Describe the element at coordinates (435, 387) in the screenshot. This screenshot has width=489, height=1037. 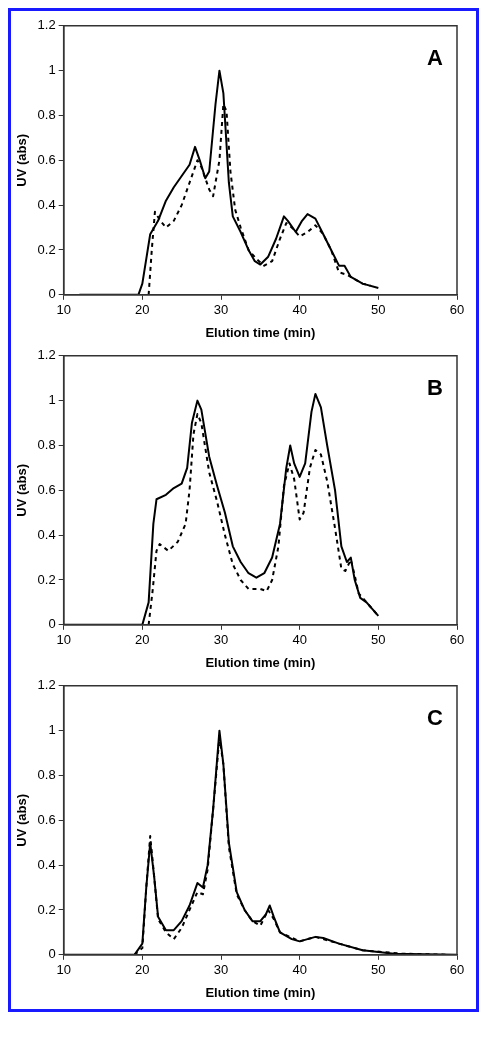
I see `annotation: B` at that location.